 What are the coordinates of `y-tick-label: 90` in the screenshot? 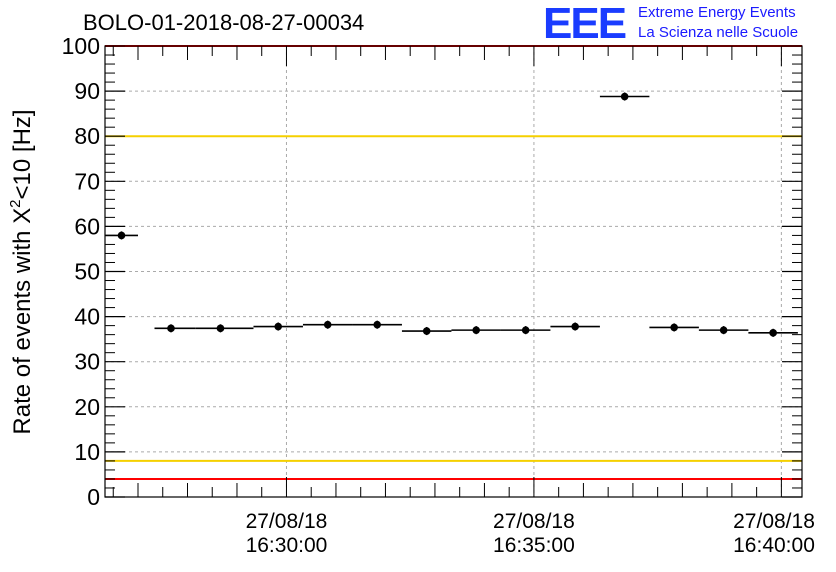 It's located at (87, 91).